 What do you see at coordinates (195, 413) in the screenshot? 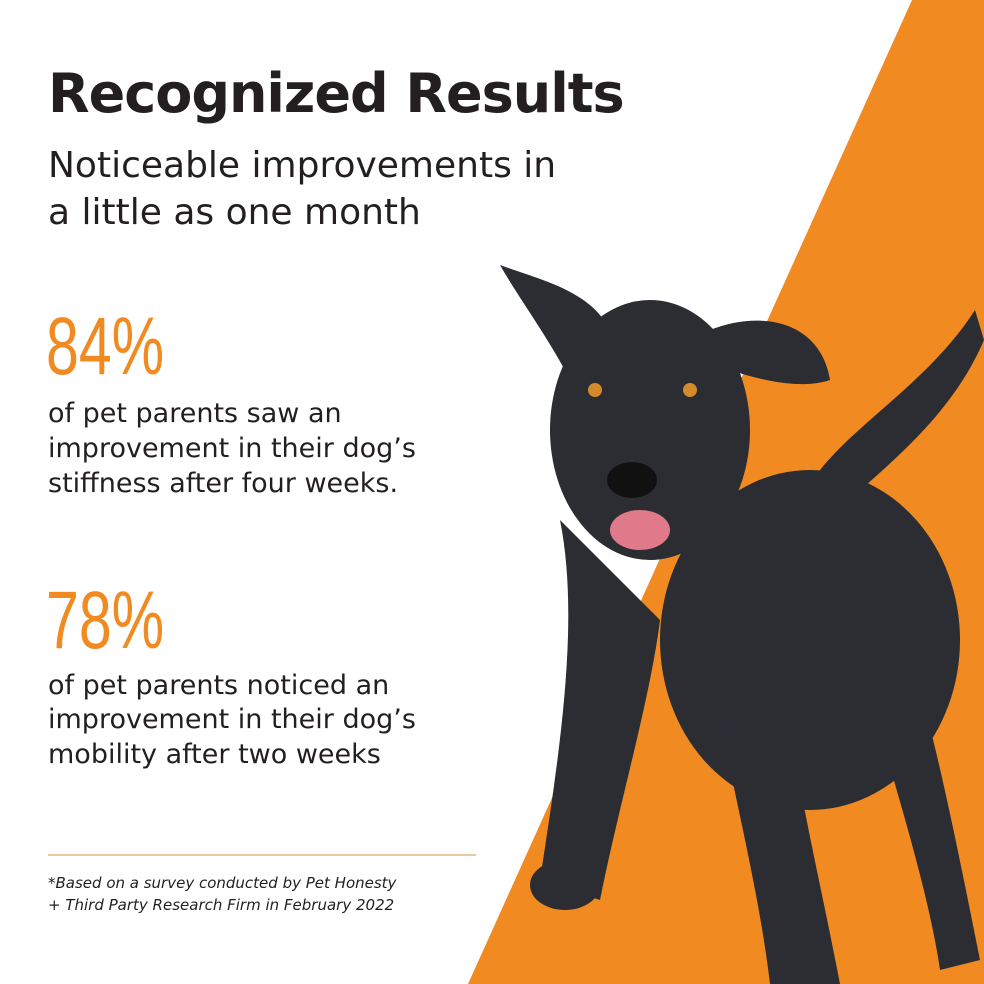
I see `stat-text: of pet parents saw an` at bounding box center [195, 413].